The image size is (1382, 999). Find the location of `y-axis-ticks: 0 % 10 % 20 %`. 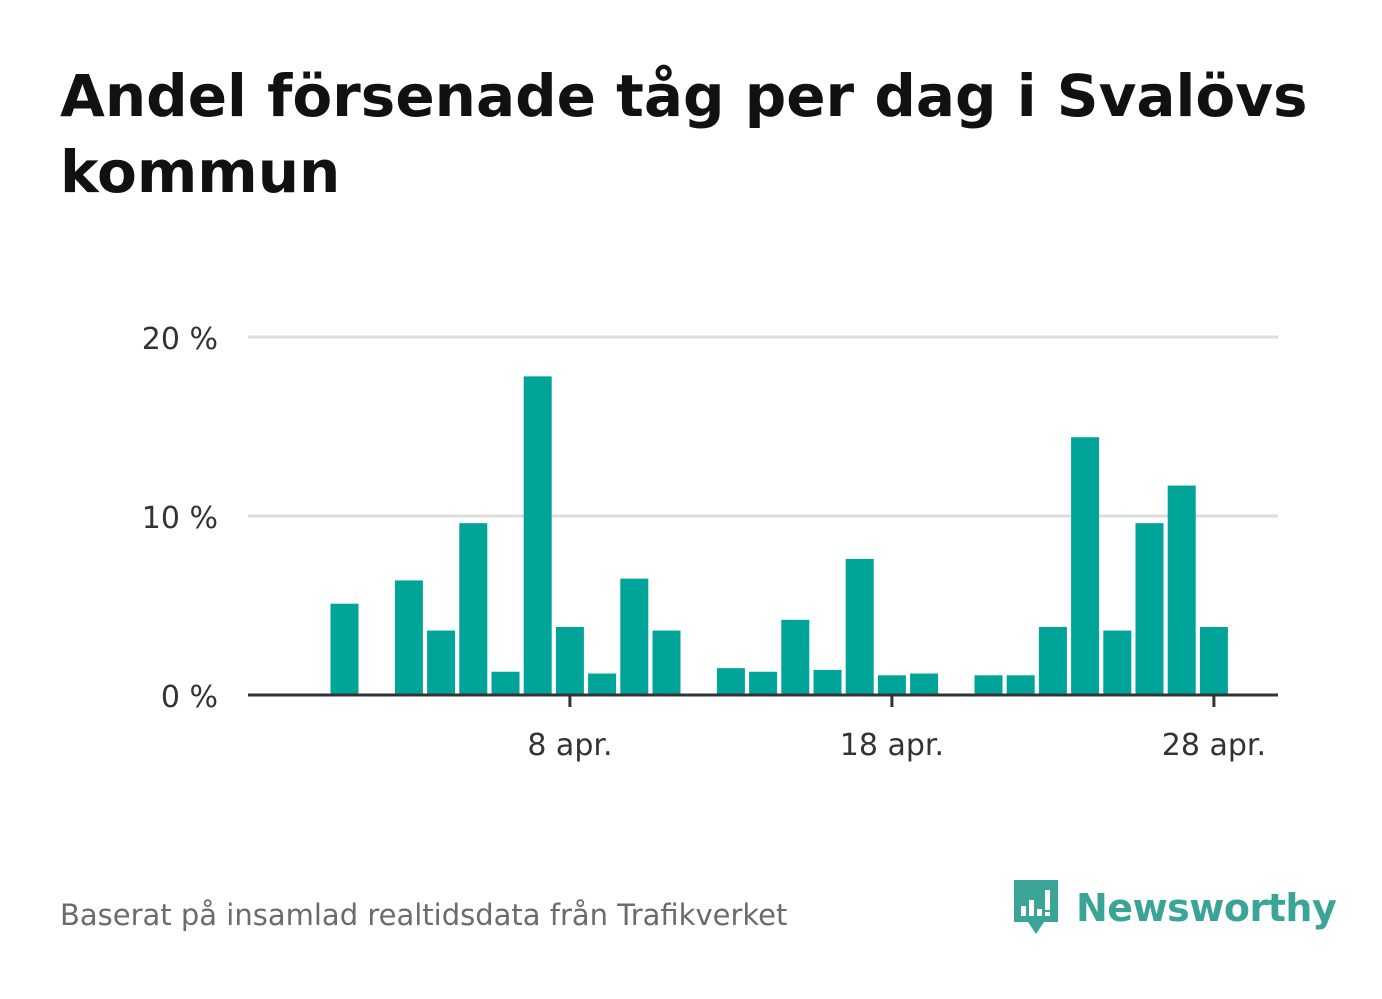

y-axis-ticks: 0 % 10 % 20 % is located at coordinates (180, 518).